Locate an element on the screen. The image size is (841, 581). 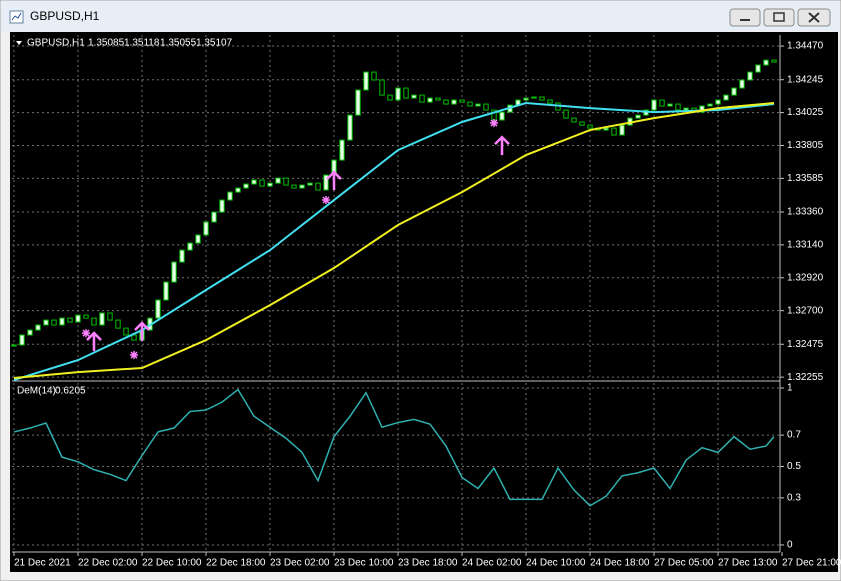
y-tick-label: 1.33805 is located at coordinates (805, 145).